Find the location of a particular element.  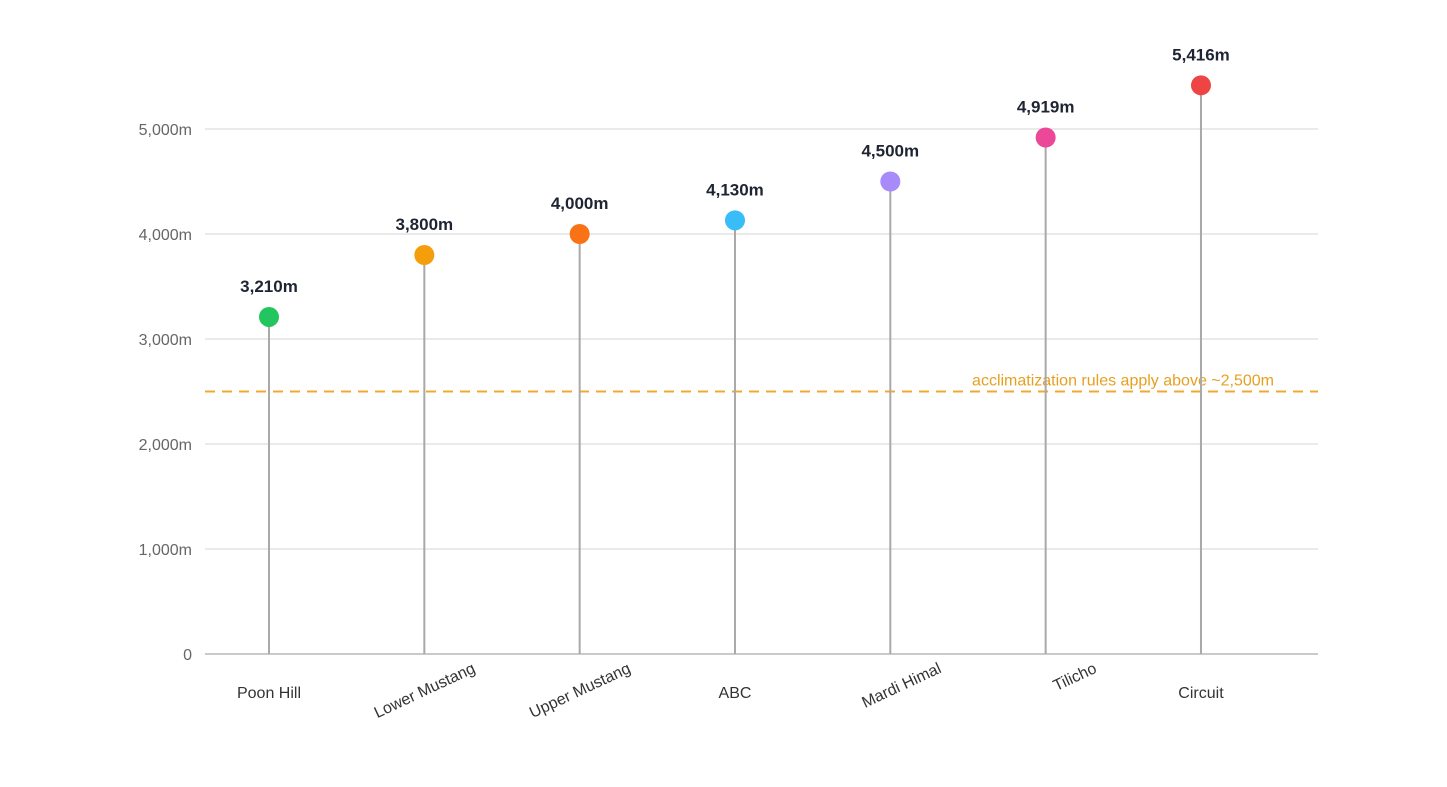

x-tick-label: ABC is located at coordinates (735, 693).